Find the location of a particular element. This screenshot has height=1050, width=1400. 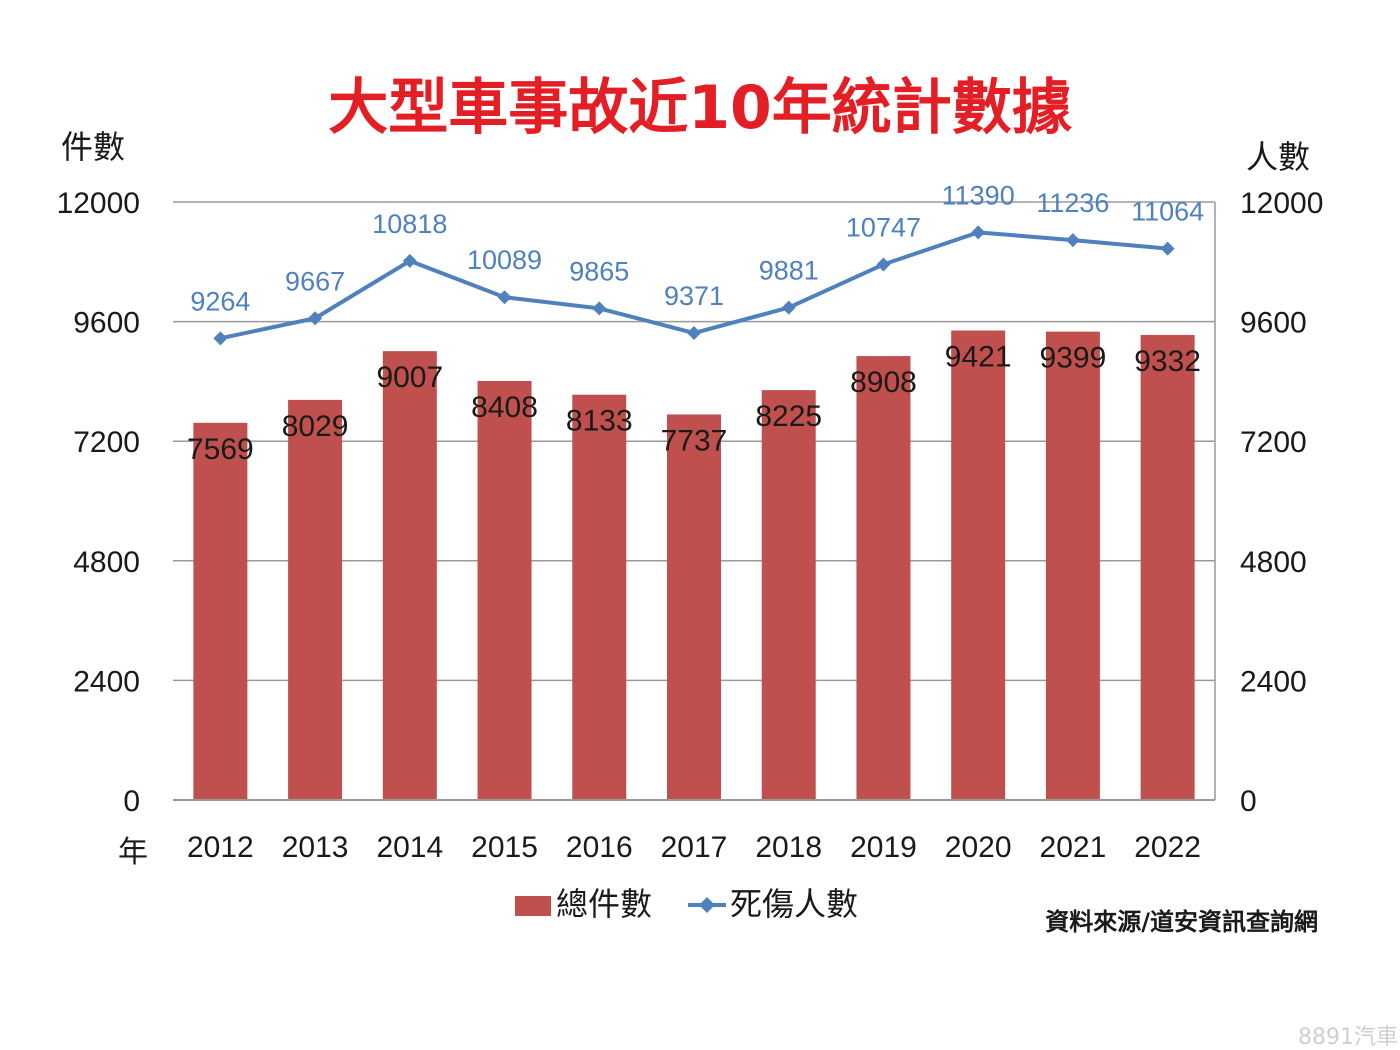

line-data-label: 10089 is located at coordinates (504, 260).